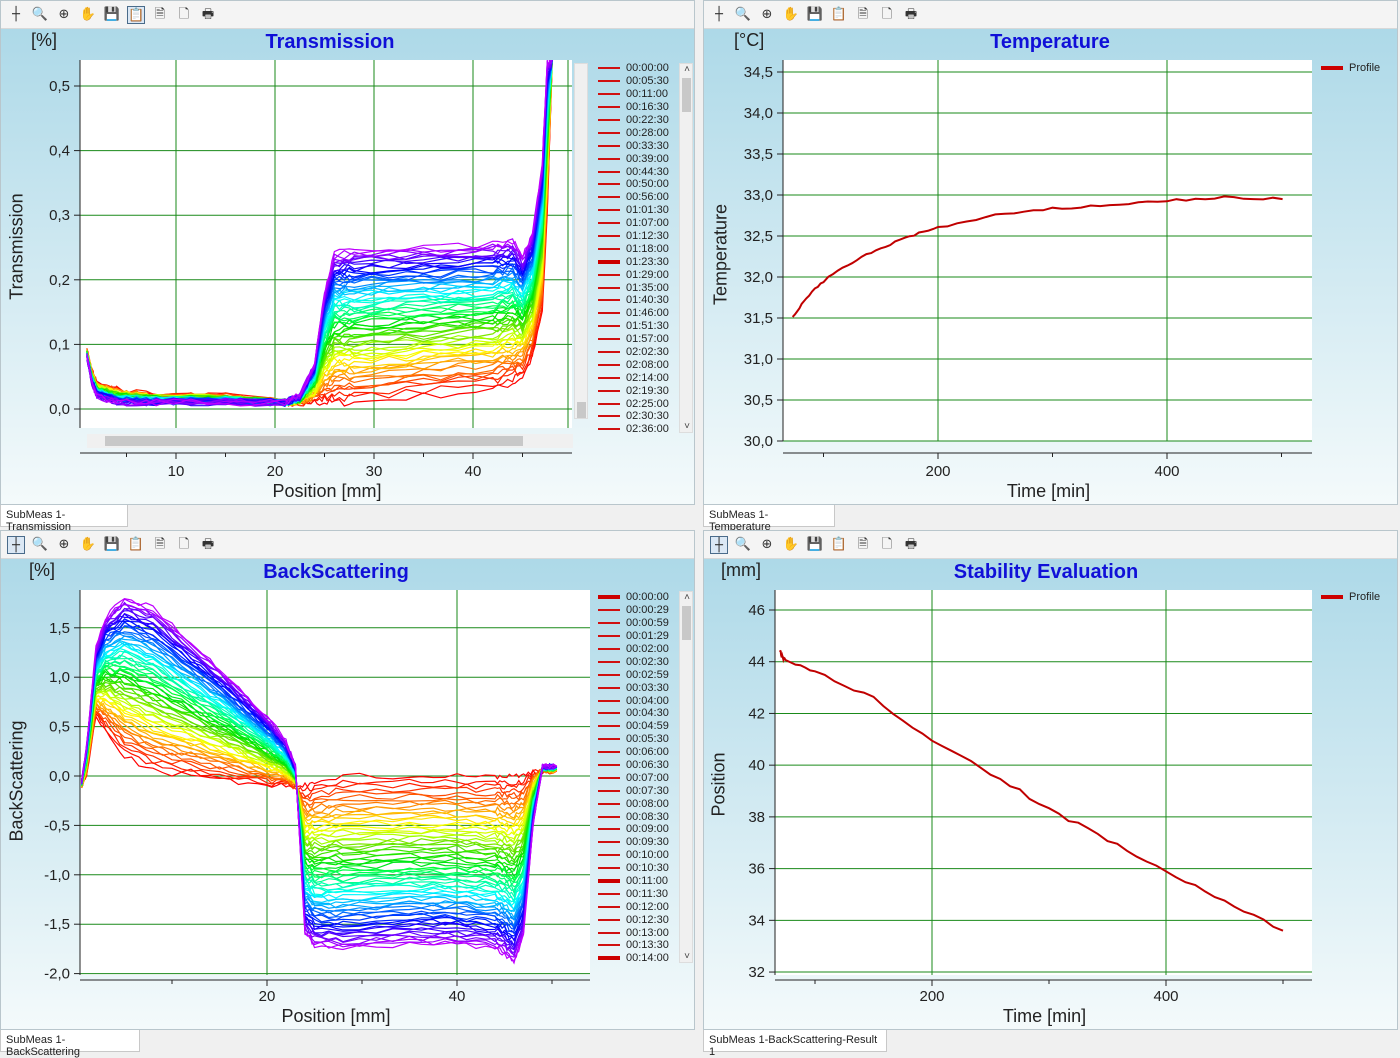 The width and height of the screenshot is (1400, 1058). I want to click on legend-item: 01:07:00, so click(633, 223).